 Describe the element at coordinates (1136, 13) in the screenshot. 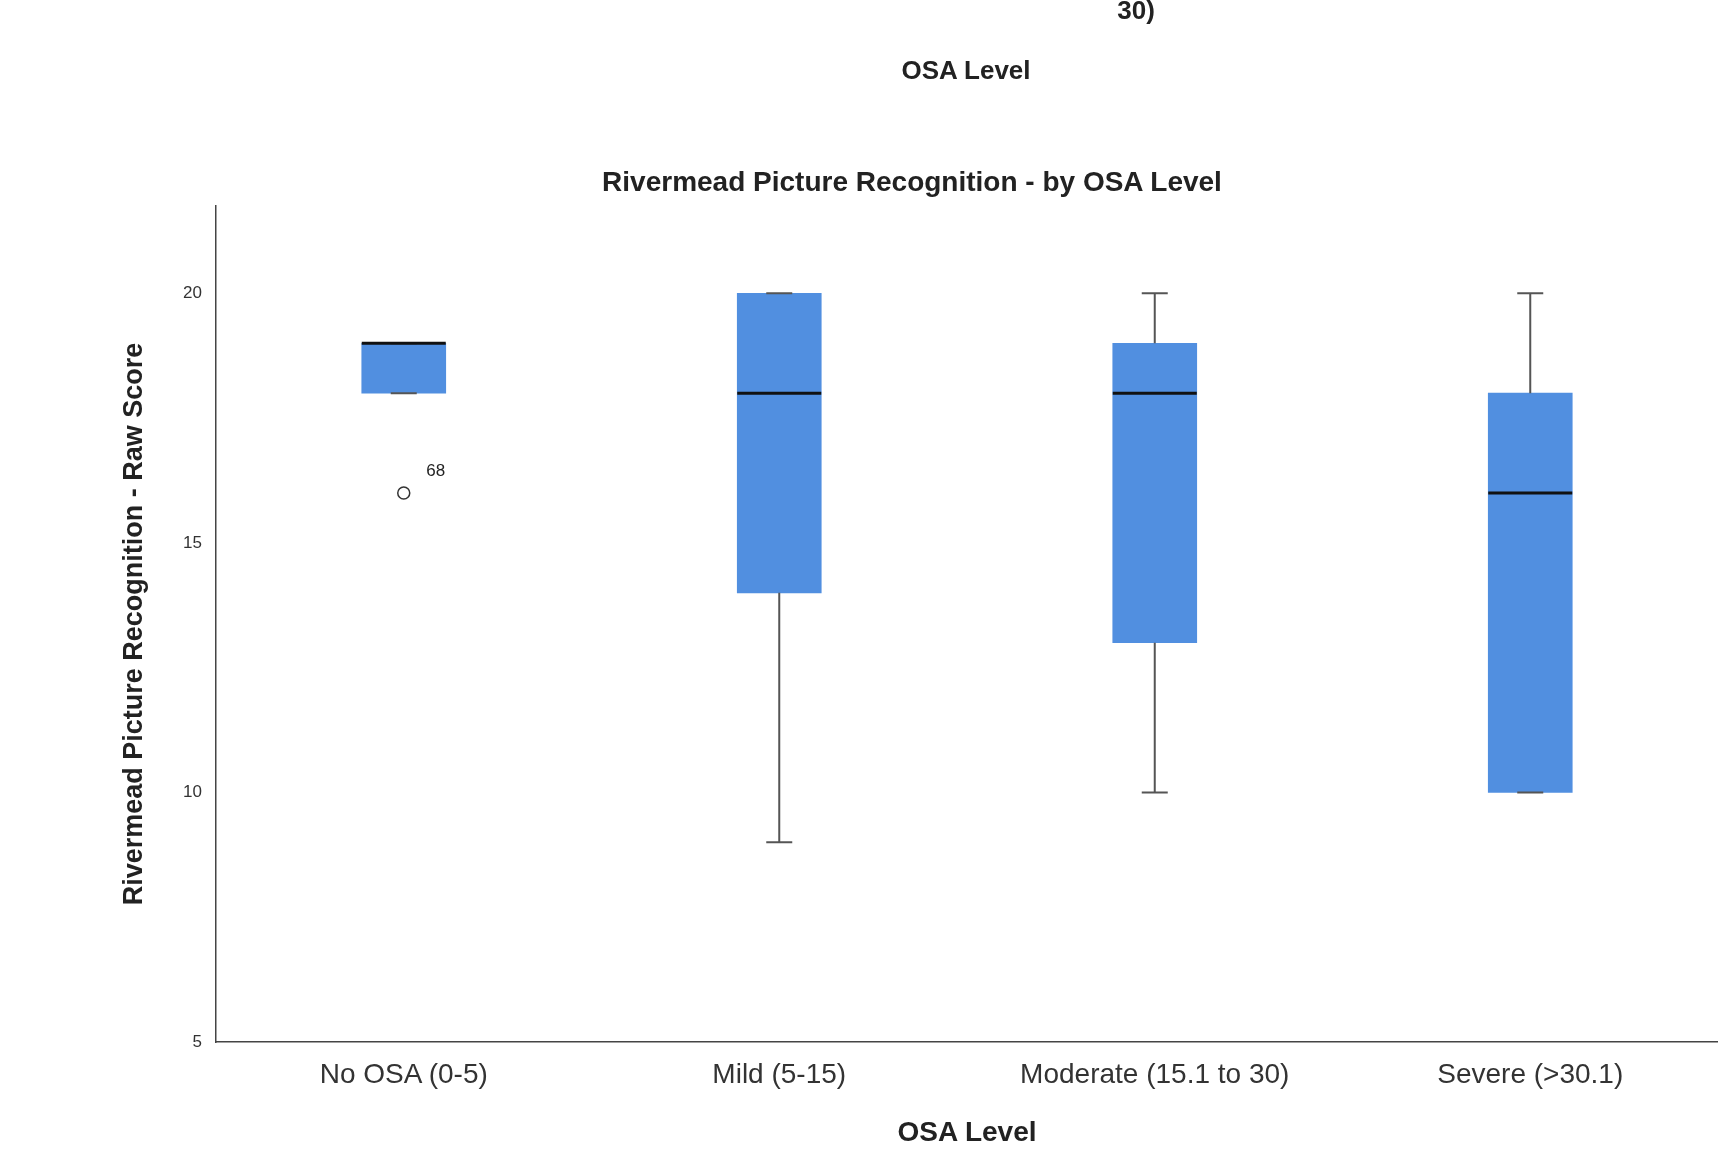

I see `text: 30)` at that location.